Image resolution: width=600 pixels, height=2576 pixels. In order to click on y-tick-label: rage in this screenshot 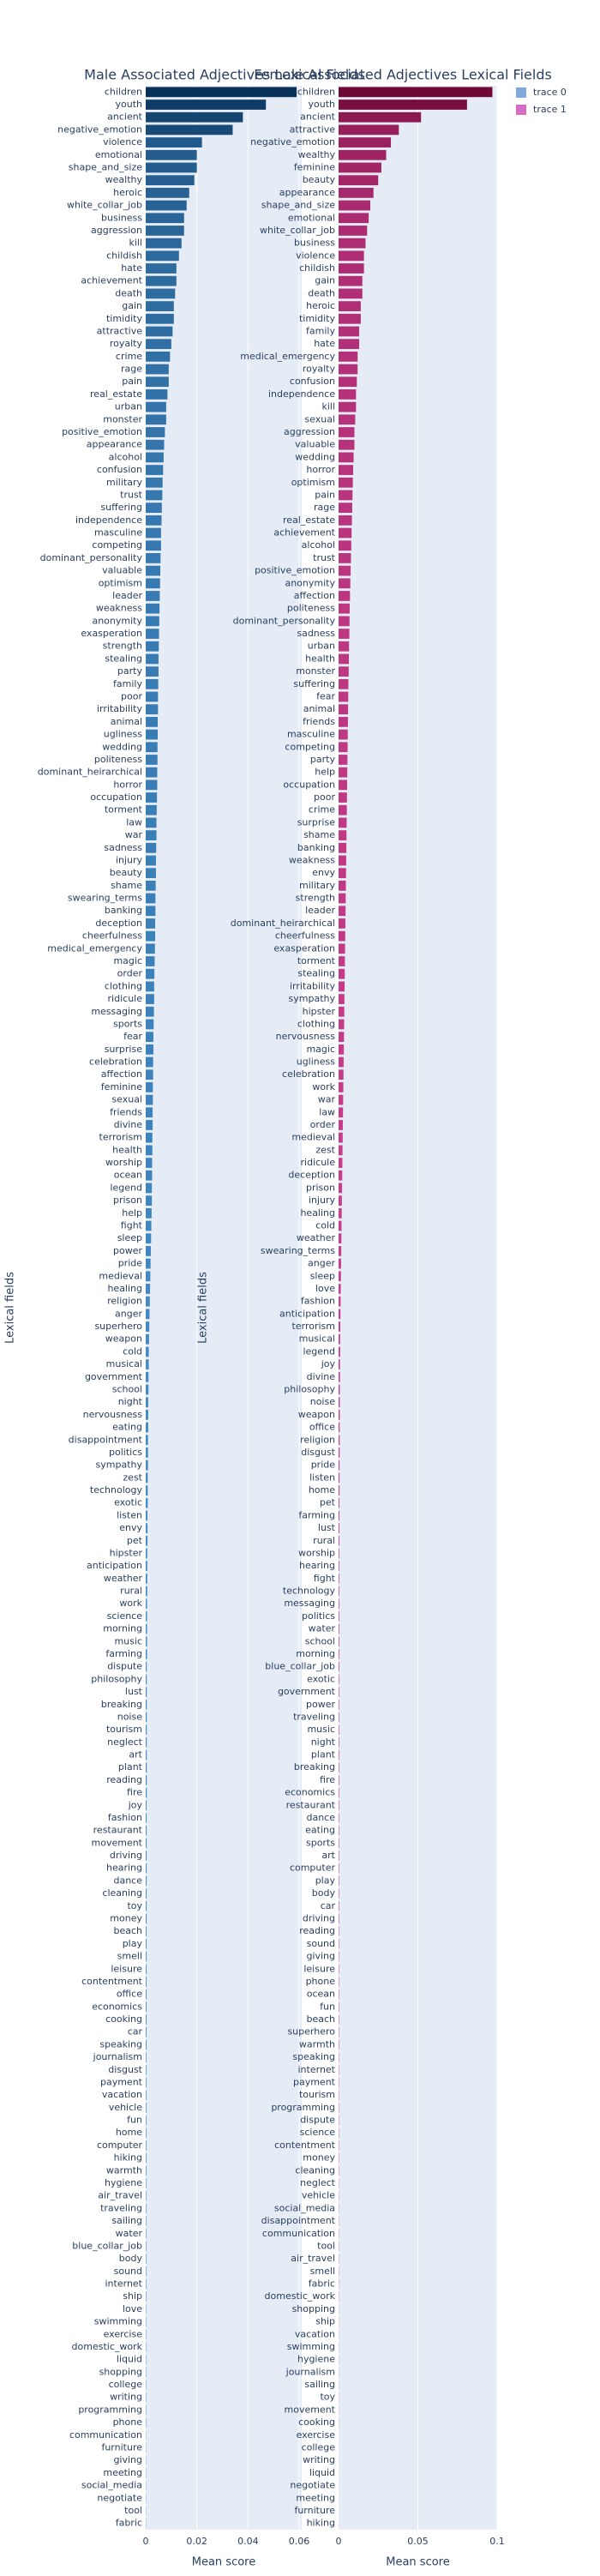, I will do `click(324, 507)`.